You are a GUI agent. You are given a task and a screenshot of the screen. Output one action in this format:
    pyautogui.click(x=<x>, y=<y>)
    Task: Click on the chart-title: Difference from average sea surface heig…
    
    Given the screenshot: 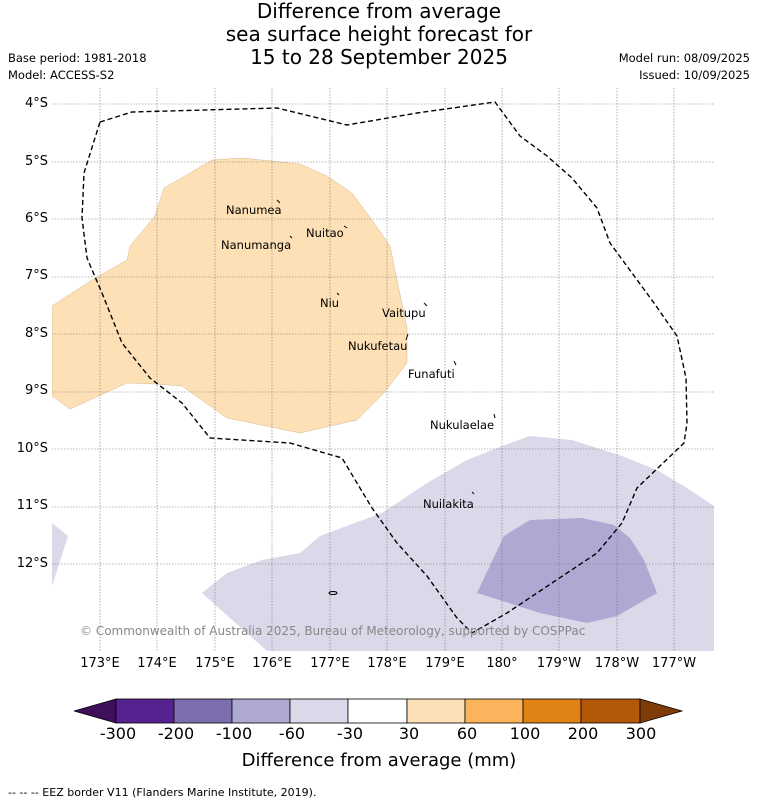 What is the action you would take?
    pyautogui.click(x=379, y=34)
    